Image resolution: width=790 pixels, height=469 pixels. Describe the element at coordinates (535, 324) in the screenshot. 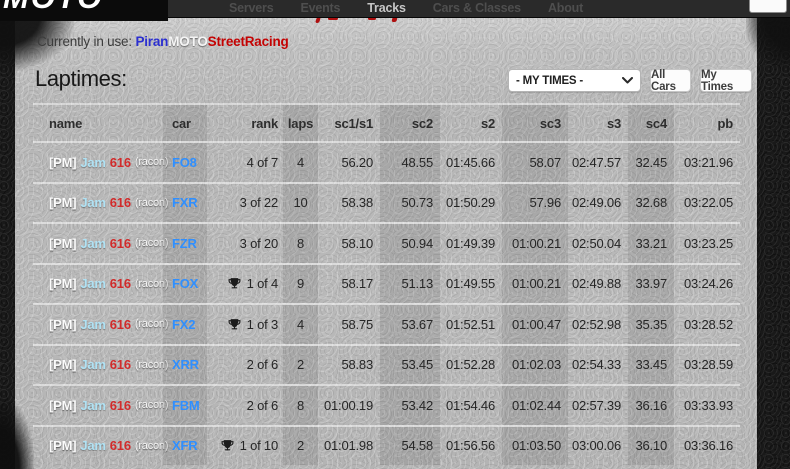

I see `sc3-value: 01:00.47` at that location.